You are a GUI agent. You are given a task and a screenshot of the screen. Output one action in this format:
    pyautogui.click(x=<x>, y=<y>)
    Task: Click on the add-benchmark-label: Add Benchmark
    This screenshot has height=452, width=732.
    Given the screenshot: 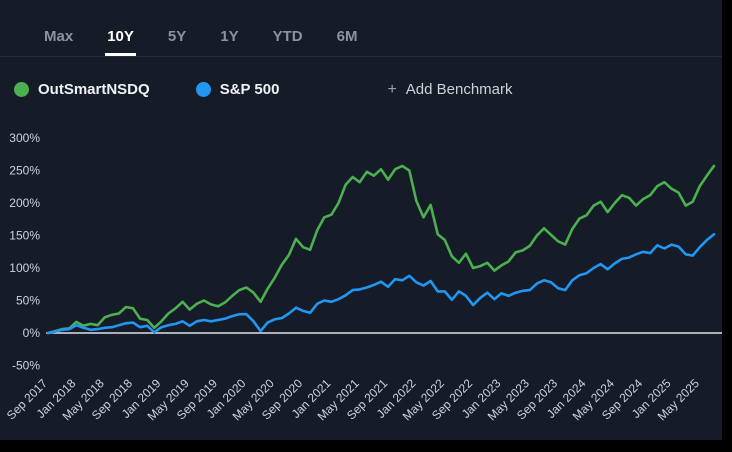 What is the action you would take?
    pyautogui.click(x=459, y=89)
    